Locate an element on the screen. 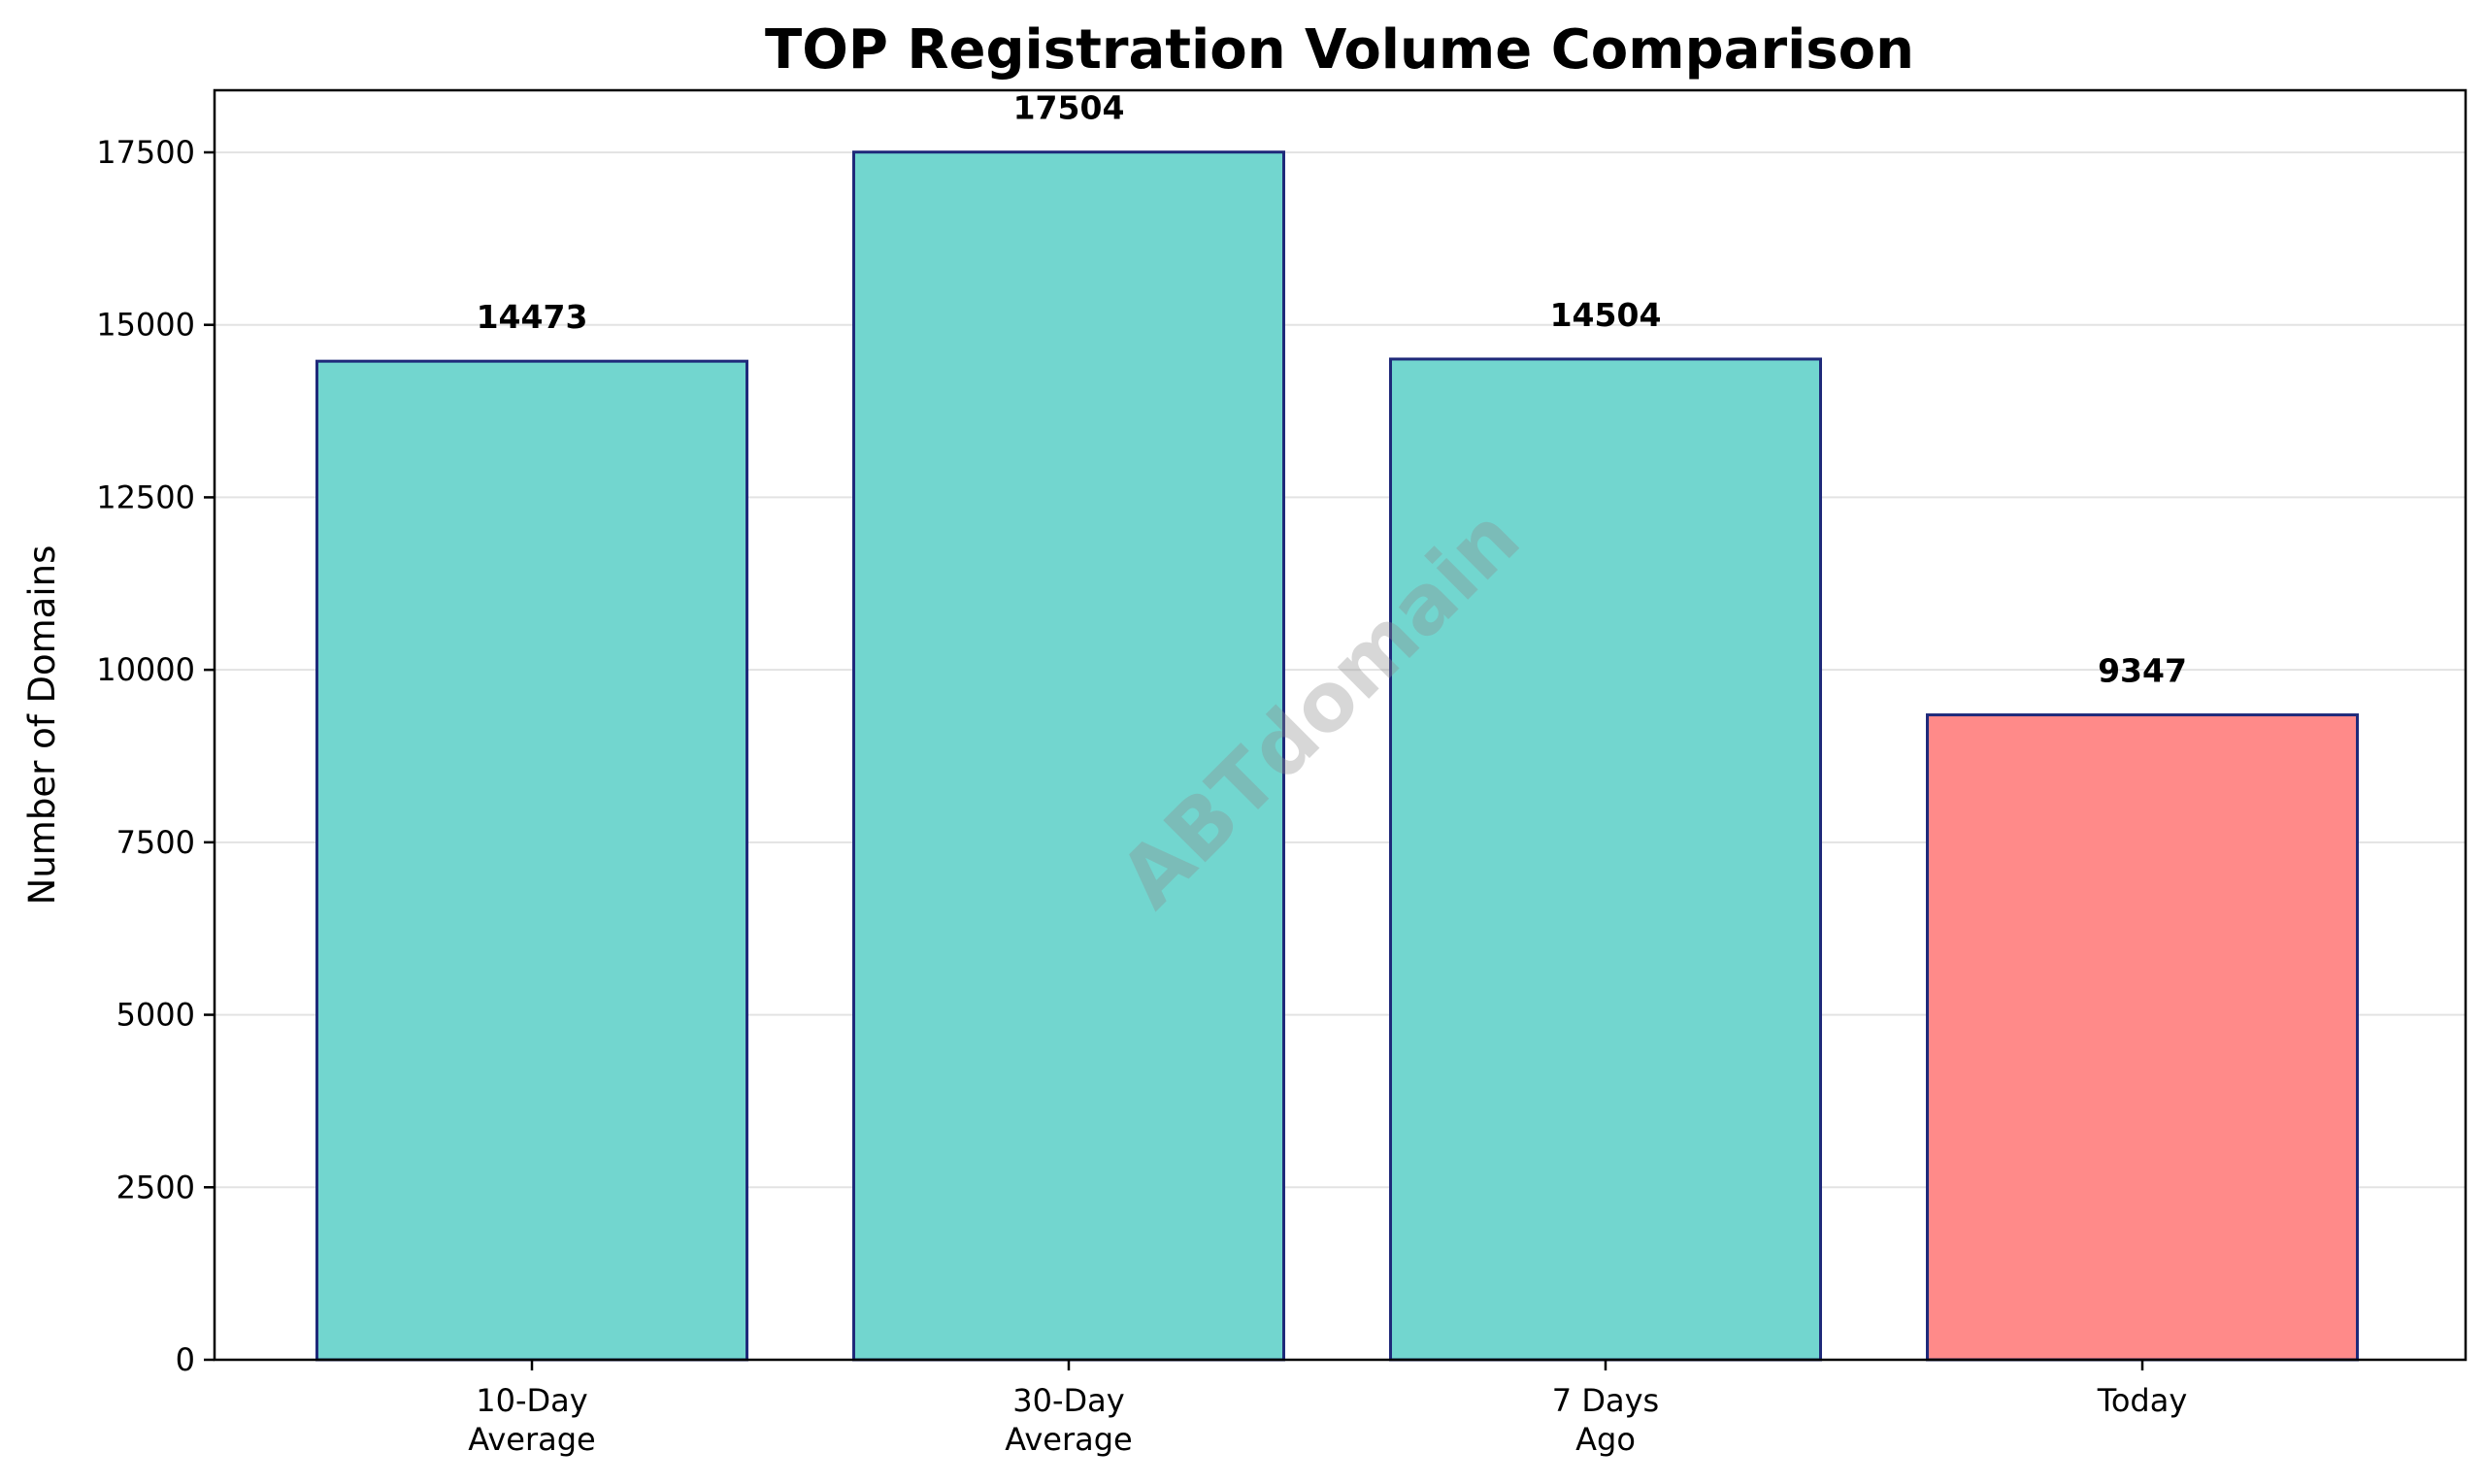  y-tick-label-6: 15000 is located at coordinates (146, 325).